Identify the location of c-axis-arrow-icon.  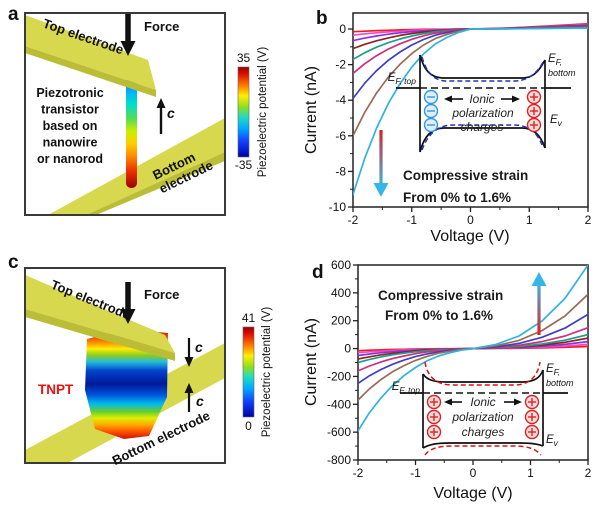
(161, 116).